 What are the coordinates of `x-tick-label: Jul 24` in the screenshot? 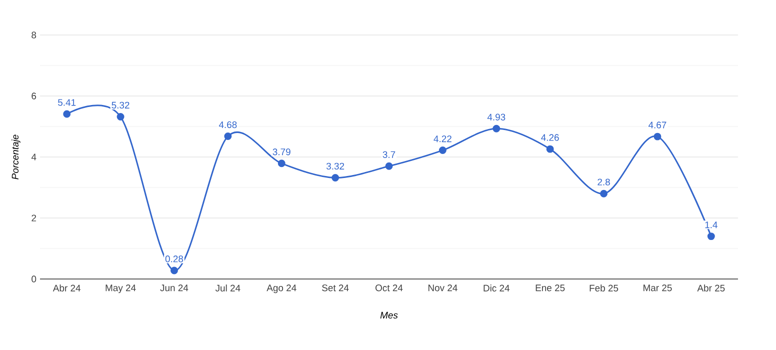 It's located at (227, 288).